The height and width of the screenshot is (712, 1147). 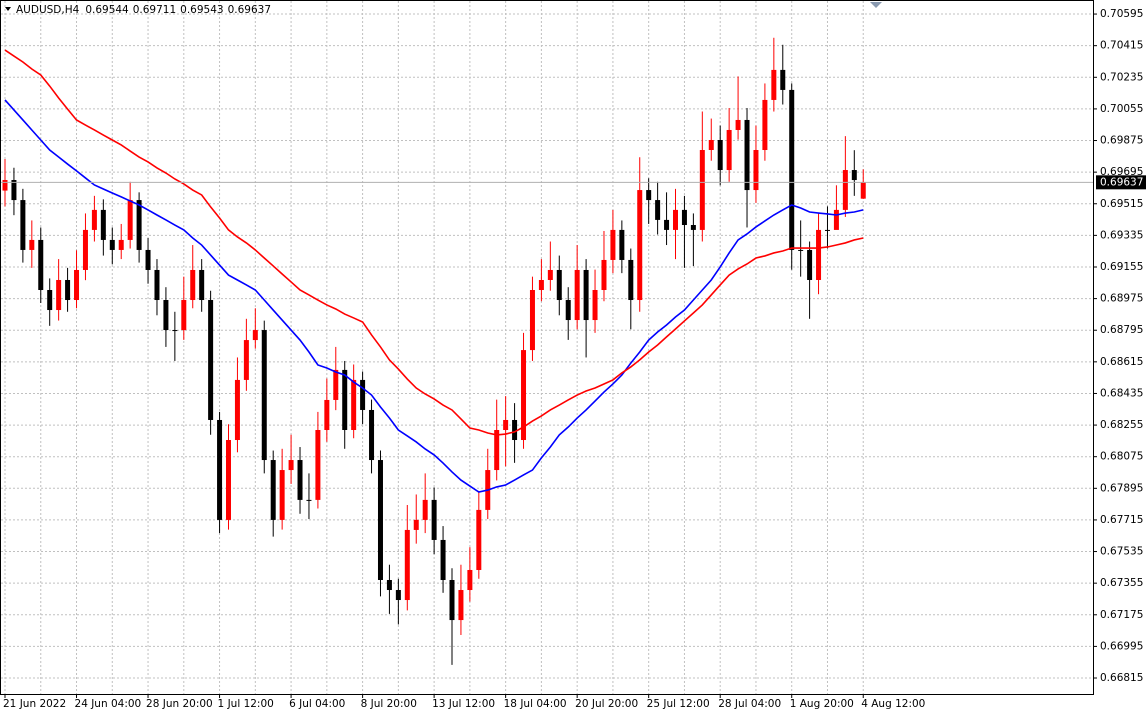 I want to click on x-tick-label: 28 Jul 04:00, so click(x=749, y=704).